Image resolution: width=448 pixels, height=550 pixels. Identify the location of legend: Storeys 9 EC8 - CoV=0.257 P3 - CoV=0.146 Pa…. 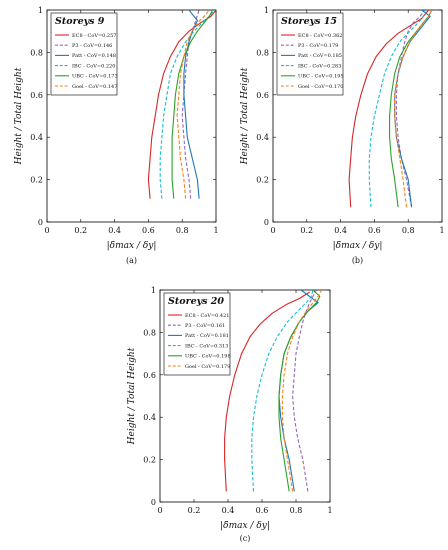
(84, 54).